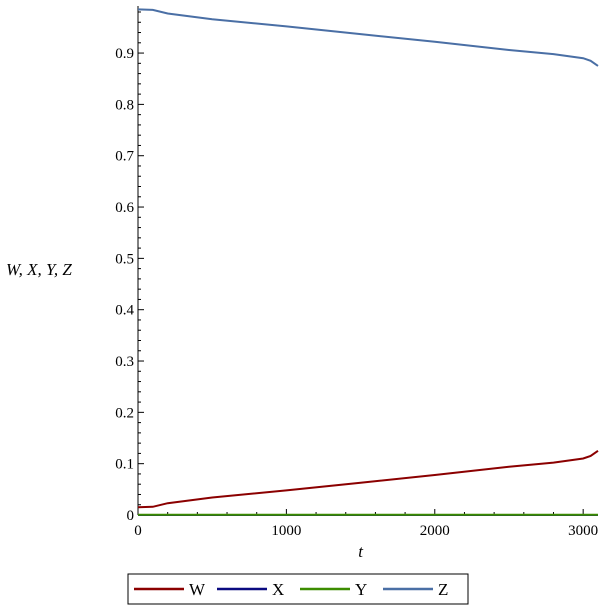 The image size is (603, 608). Describe the element at coordinates (39, 269) in the screenshot. I see `y-axis-title: W, X, Y, Z` at that location.